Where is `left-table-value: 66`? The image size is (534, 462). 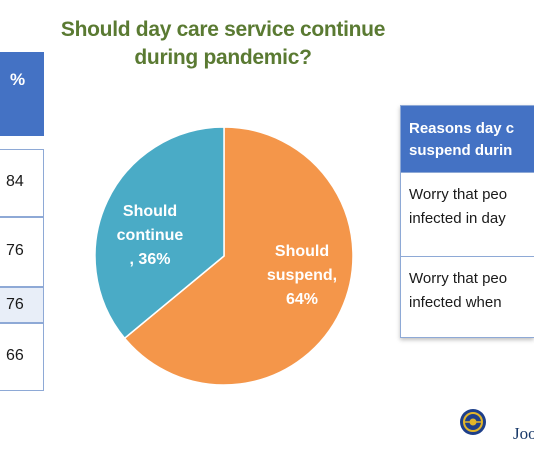 left-table-value: 66 is located at coordinates (15, 355).